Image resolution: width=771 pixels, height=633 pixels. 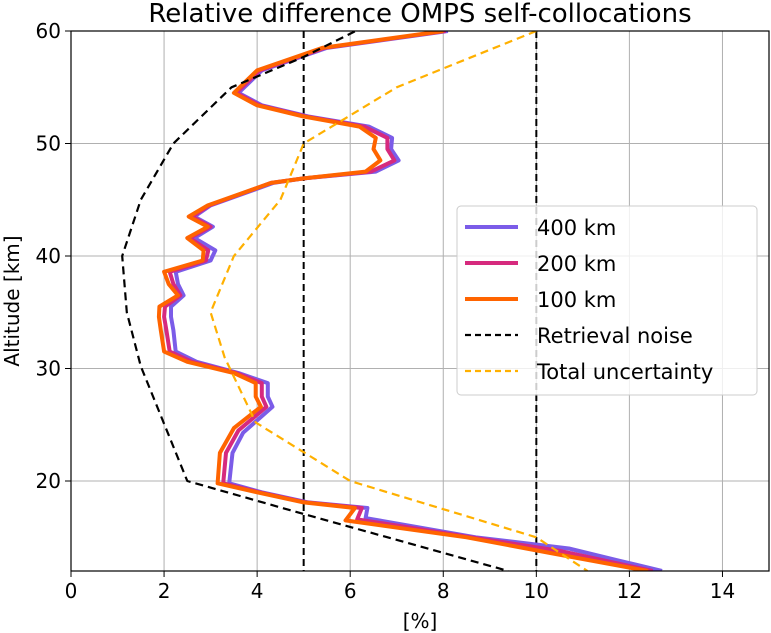 What do you see at coordinates (350, 591) in the screenshot?
I see `x-tick-label: 6` at bounding box center [350, 591].